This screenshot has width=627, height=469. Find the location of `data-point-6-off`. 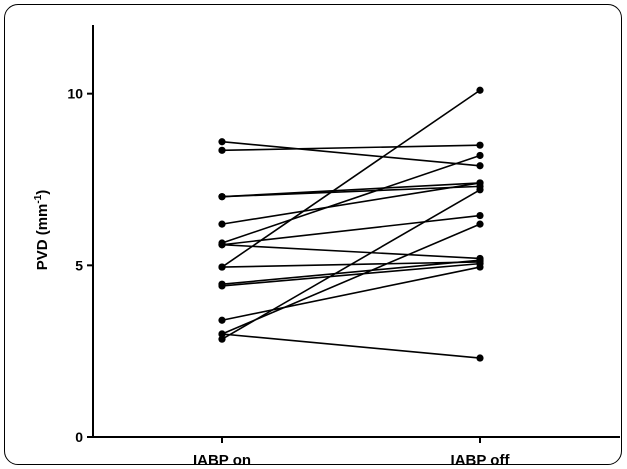

data-point-6-off is located at coordinates (480, 155).